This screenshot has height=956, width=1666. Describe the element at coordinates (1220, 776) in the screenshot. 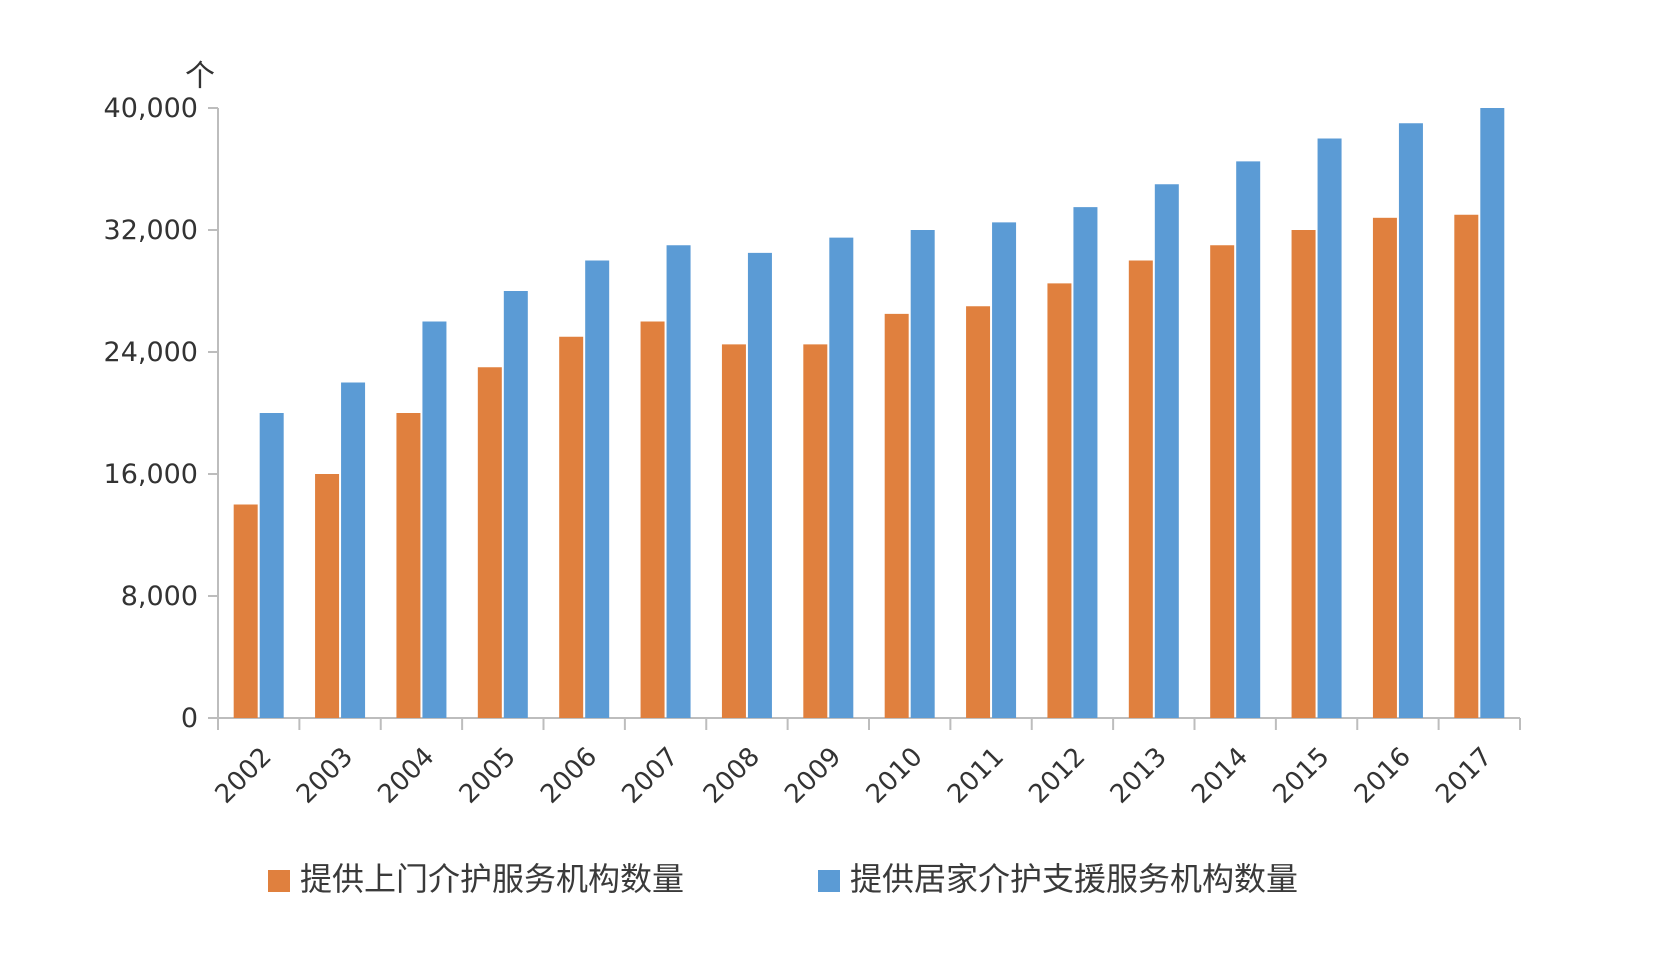

I see `x-tick-label: 2014` at that location.